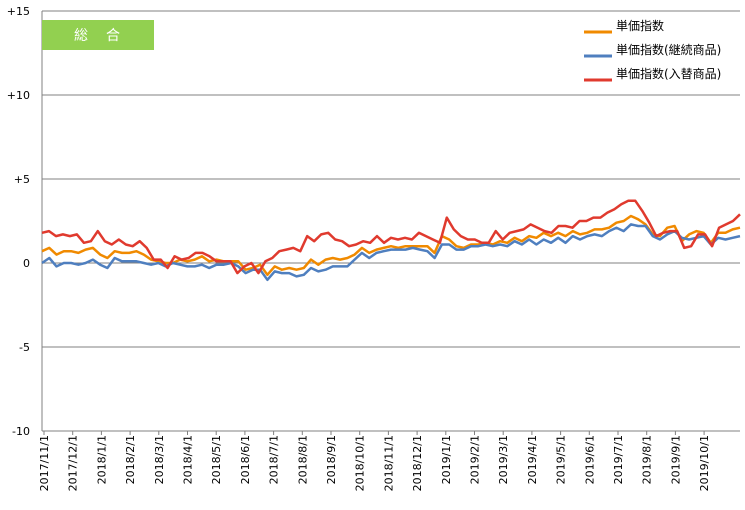 The image size is (745, 510). I want to click on legend-entry: 単価指数, so click(640, 25).